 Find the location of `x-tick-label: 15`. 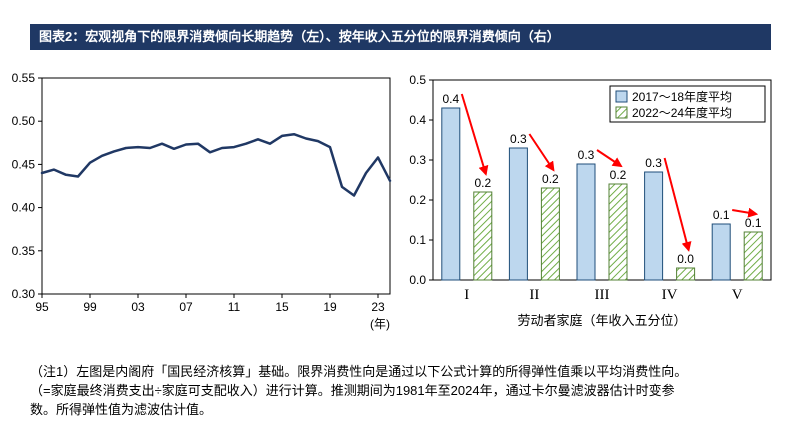

x-tick-label: 15 is located at coordinates (282, 307).